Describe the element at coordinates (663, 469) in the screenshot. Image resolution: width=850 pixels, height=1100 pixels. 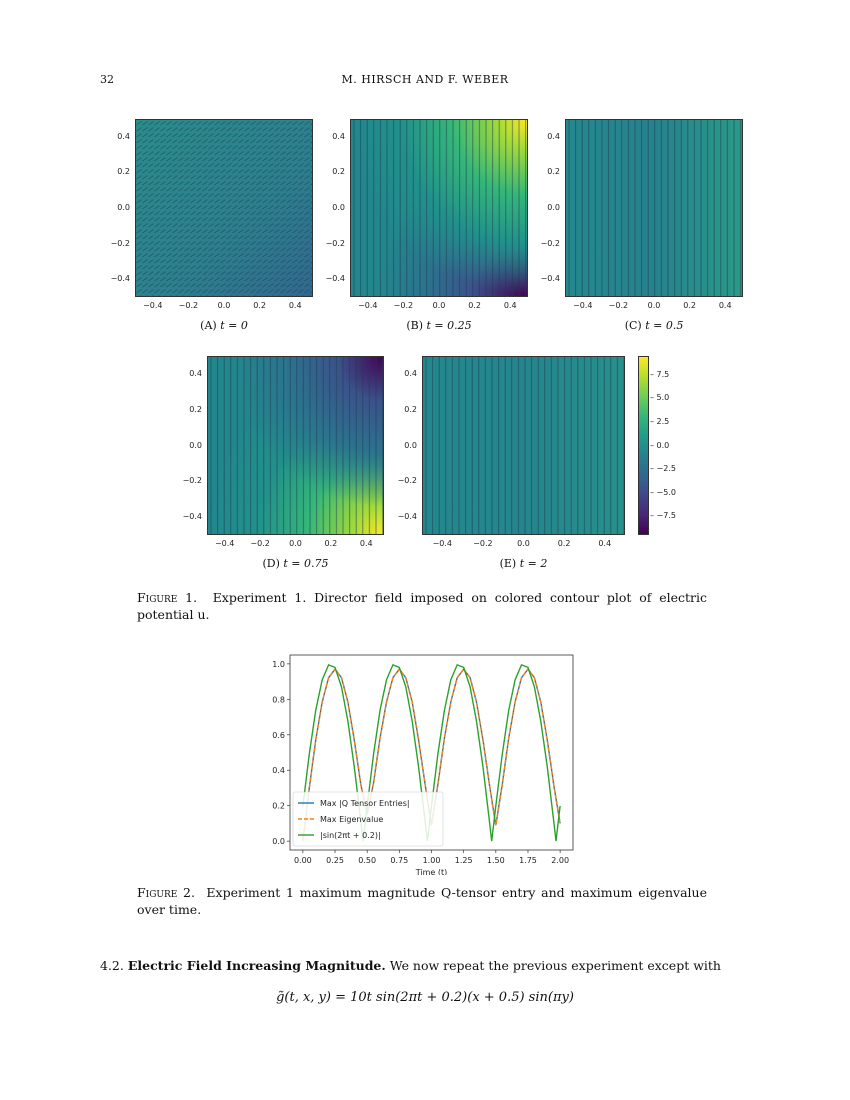
I see `colorbar-tick-label: – −2.5` at that location.